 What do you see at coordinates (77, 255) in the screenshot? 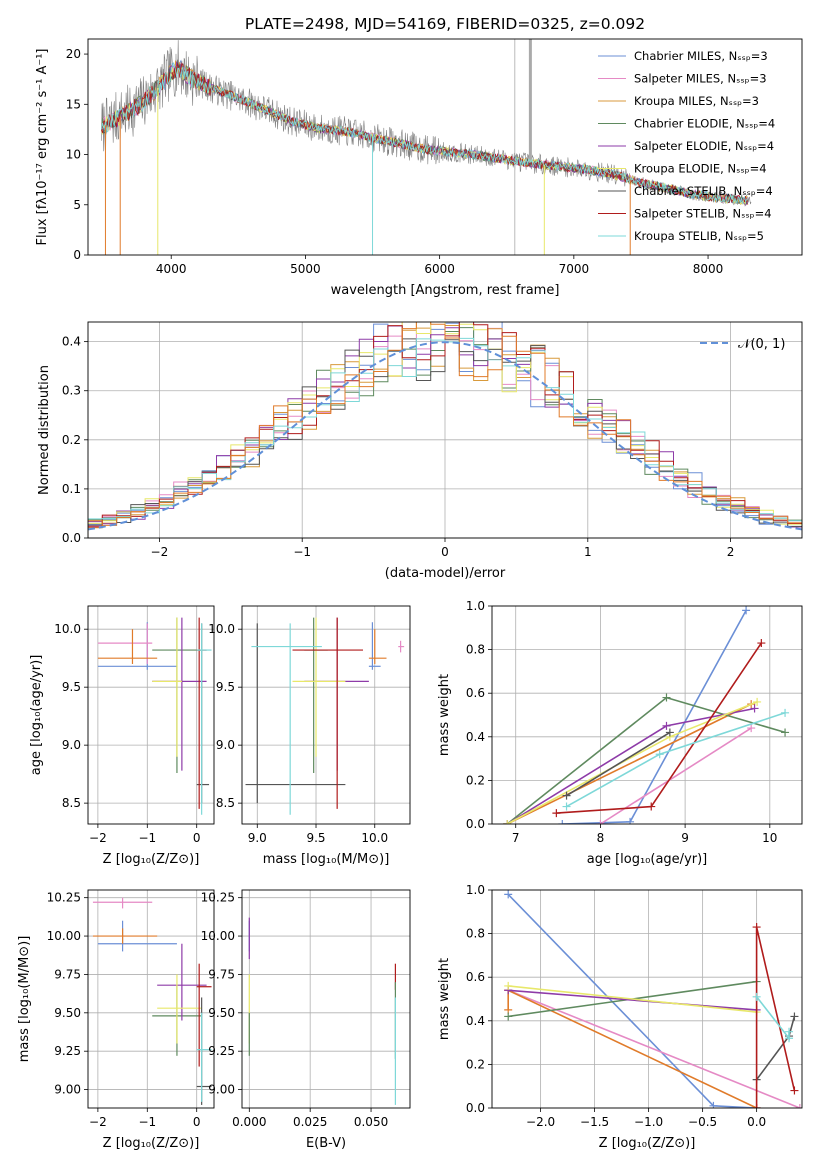
I see `y-tick-label: 0` at bounding box center [77, 255].